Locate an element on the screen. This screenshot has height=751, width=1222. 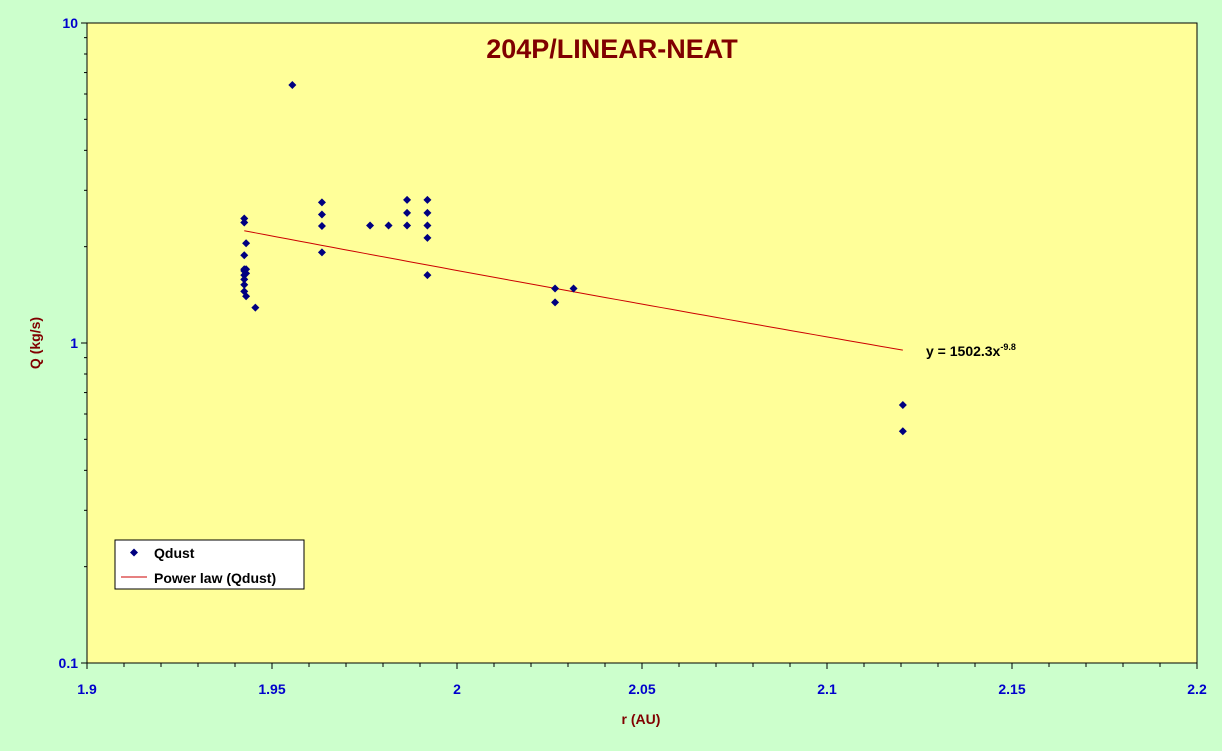
y-tick-label: 0.1 is located at coordinates (69, 663).